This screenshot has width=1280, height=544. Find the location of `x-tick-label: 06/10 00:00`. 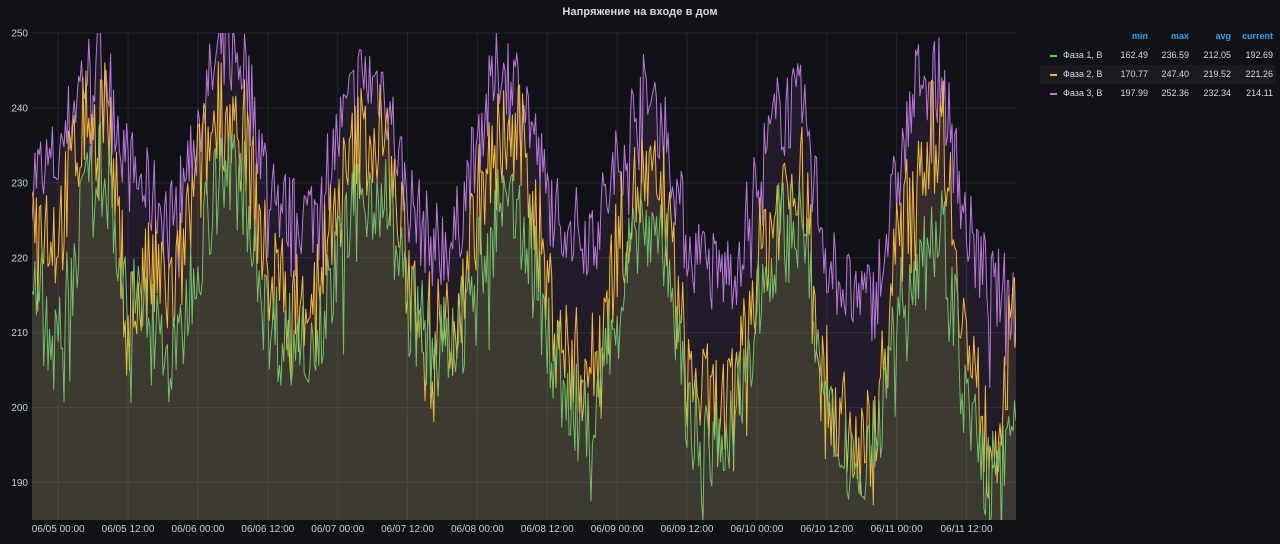

x-tick-label: 06/10 00:00 is located at coordinates (756, 529).